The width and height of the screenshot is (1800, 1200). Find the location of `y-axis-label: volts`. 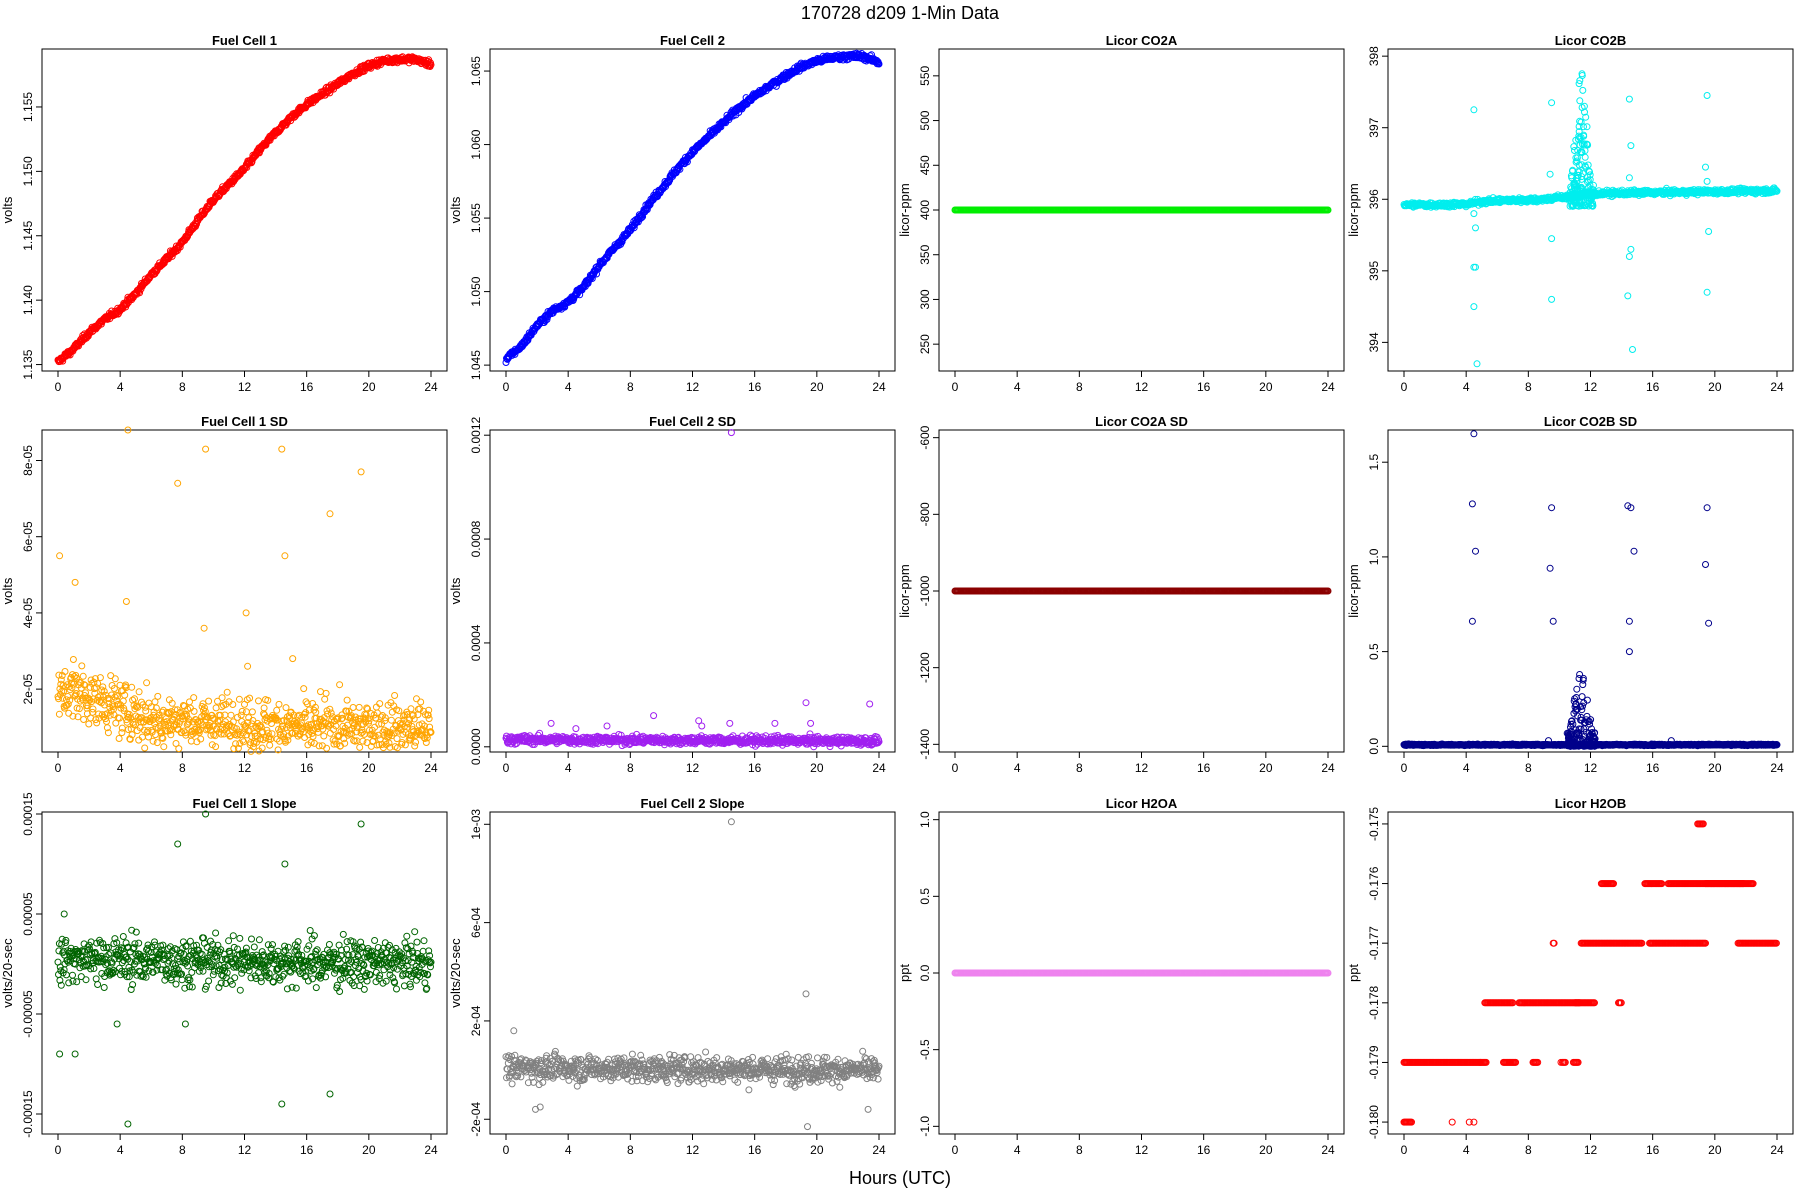

y-axis-label: volts is located at coordinates (455, 590).